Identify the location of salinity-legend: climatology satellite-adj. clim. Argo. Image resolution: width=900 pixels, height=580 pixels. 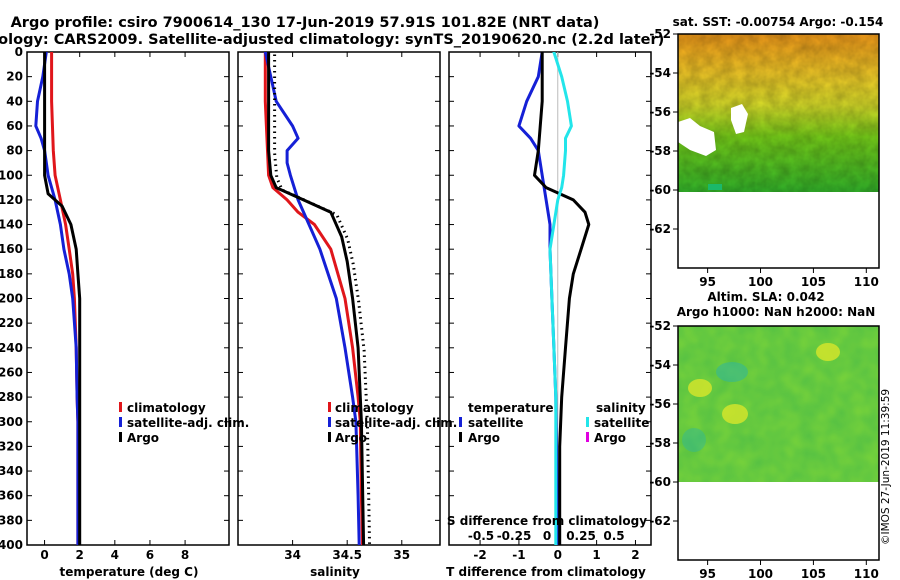
(392, 423).